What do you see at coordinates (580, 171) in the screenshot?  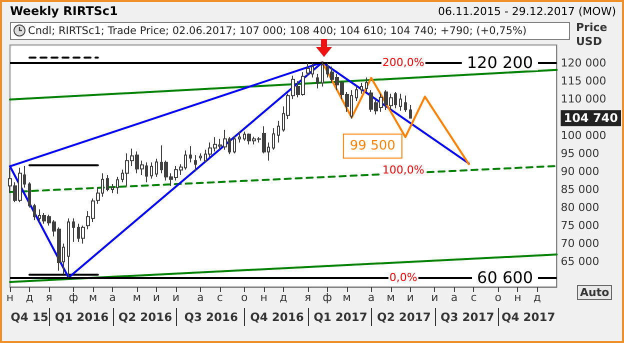 I see `y-tick-label: 90 000` at bounding box center [580, 171].